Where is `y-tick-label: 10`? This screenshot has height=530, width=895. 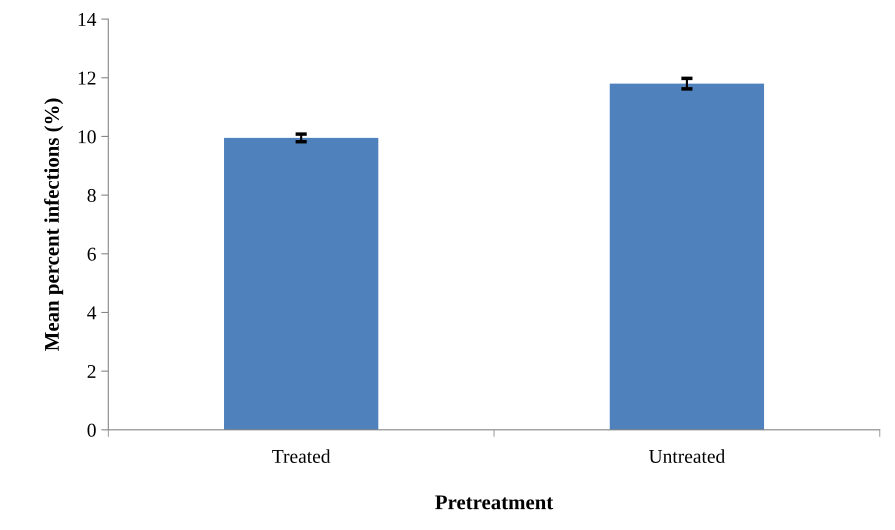
y-tick-label: 10 is located at coordinates (87, 137).